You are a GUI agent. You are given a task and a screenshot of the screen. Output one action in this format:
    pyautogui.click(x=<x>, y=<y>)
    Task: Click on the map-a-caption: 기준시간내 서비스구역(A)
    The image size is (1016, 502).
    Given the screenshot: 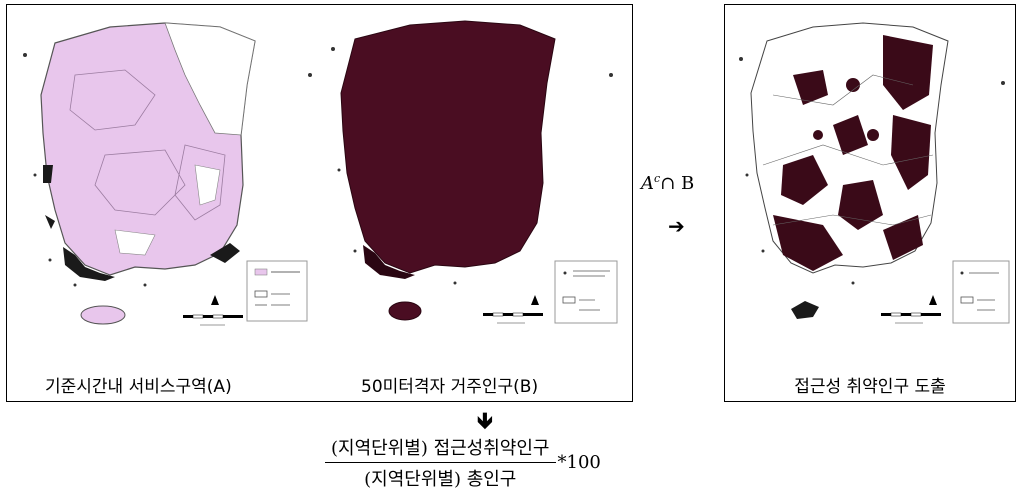 What is the action you would take?
    pyautogui.click(x=138, y=387)
    